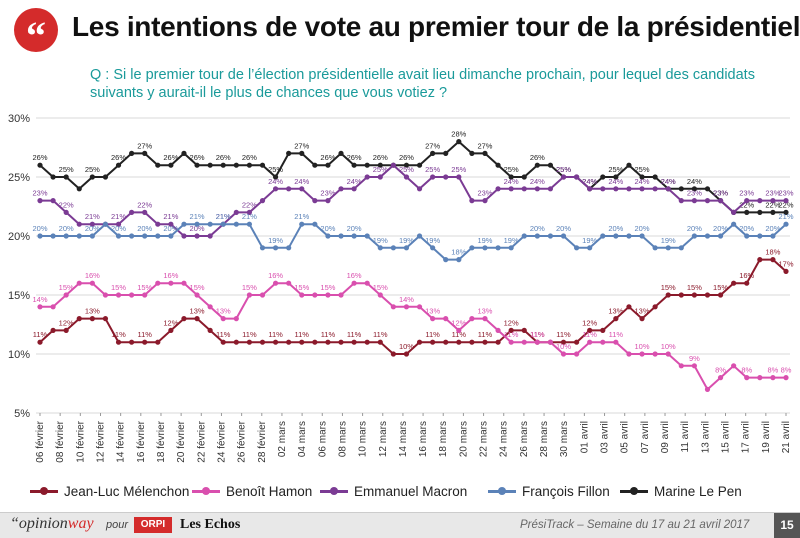 This screenshot has width=800, height=538. Describe the element at coordinates (720, 193) in the screenshot. I see `data-label: 23%` at that location.